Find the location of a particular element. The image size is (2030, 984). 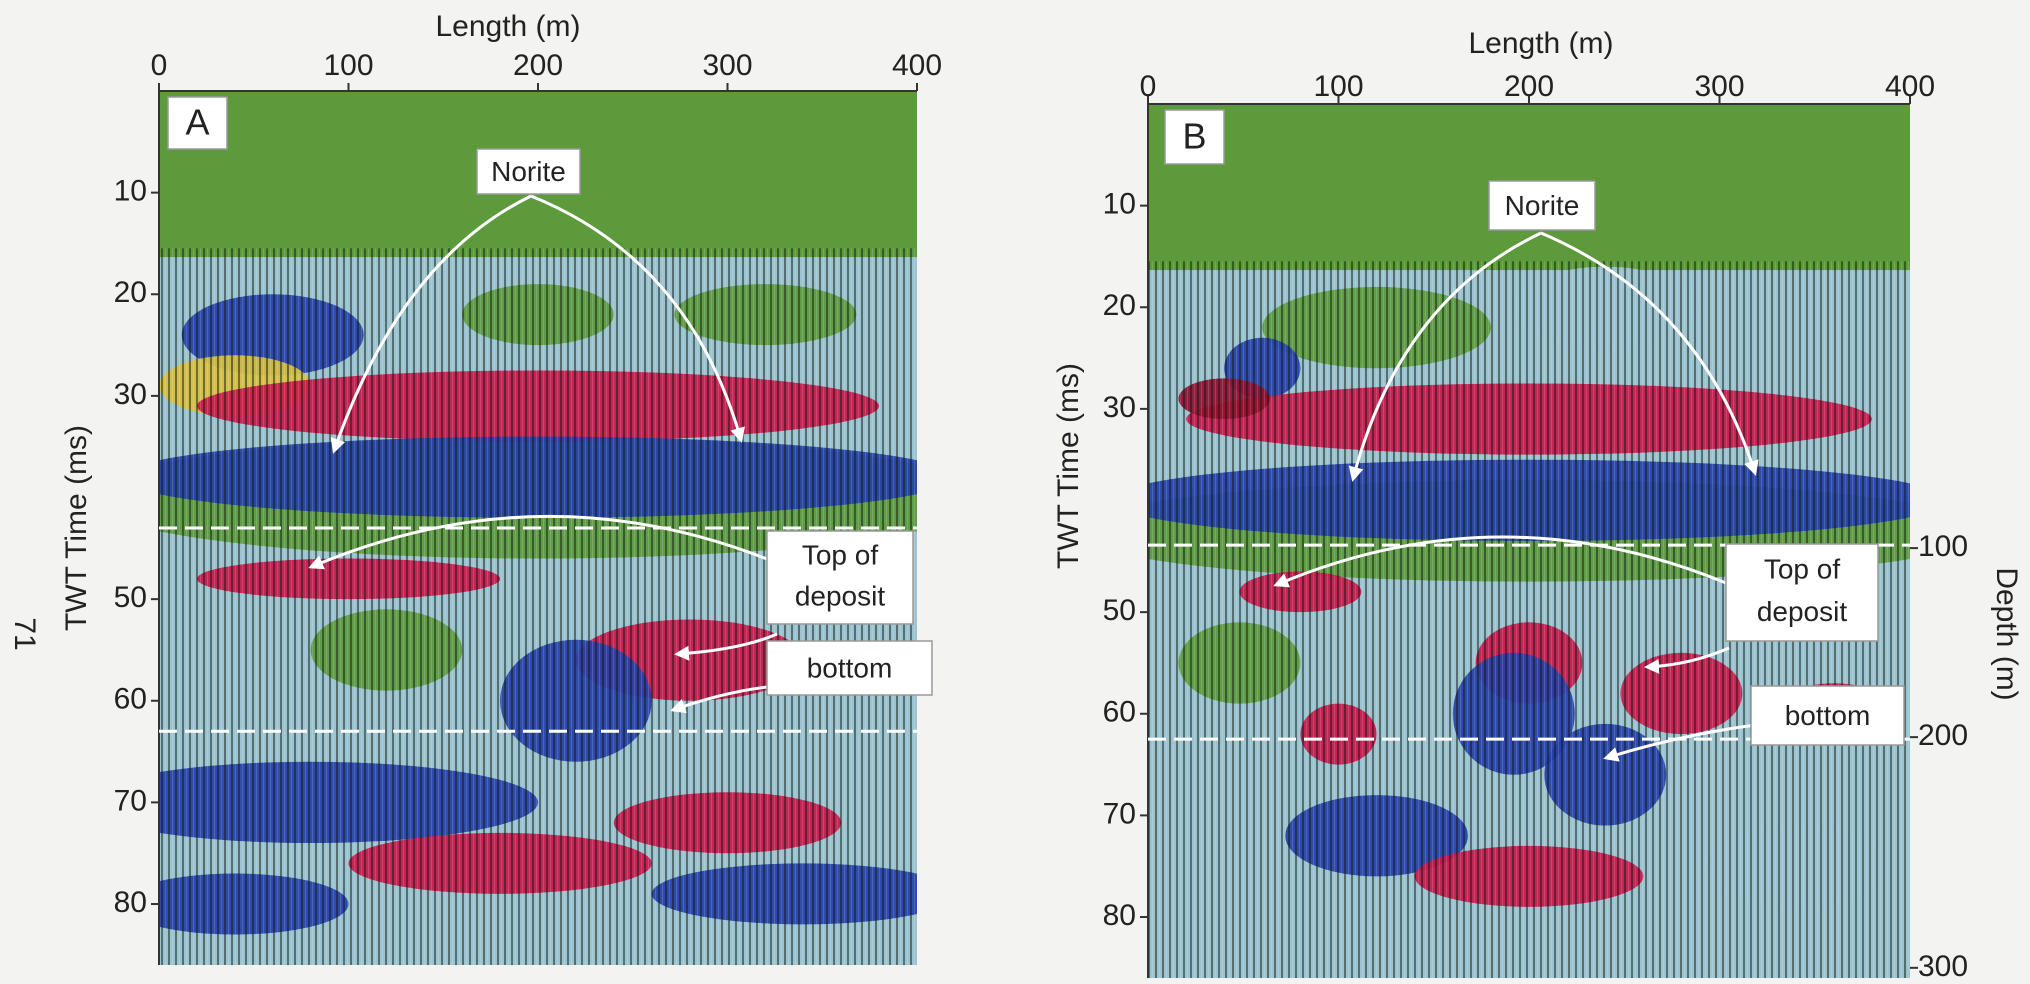

panel-label: B is located at coordinates (1194, 136).